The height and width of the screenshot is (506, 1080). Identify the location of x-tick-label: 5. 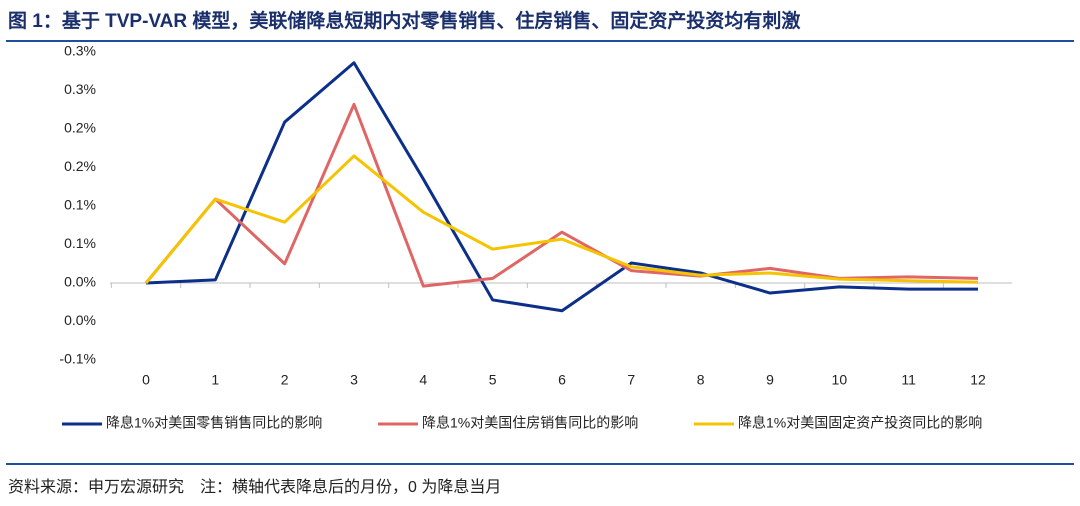
(493, 380).